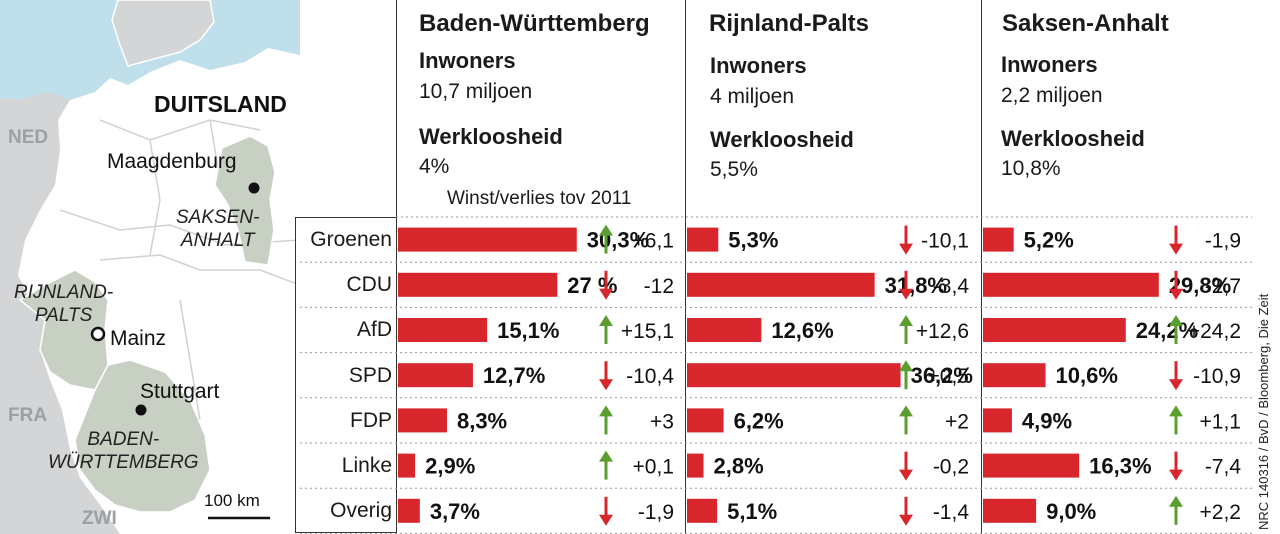  I want to click on neighbor-label-zwi: ZWI, so click(99, 518).